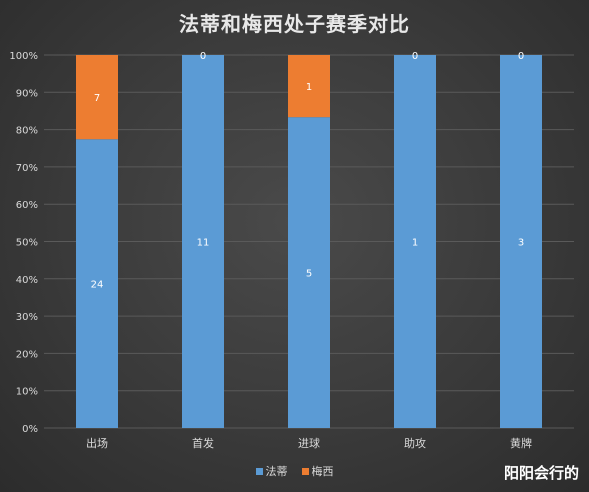  I want to click on y-tick-label: 80%, so click(27, 131).